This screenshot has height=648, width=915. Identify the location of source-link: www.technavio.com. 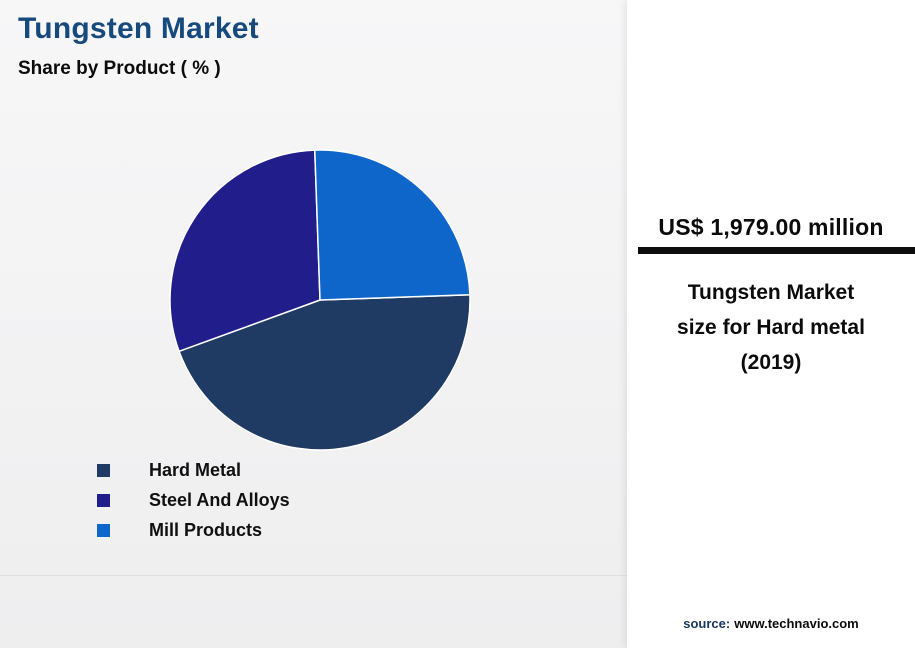
(796, 623).